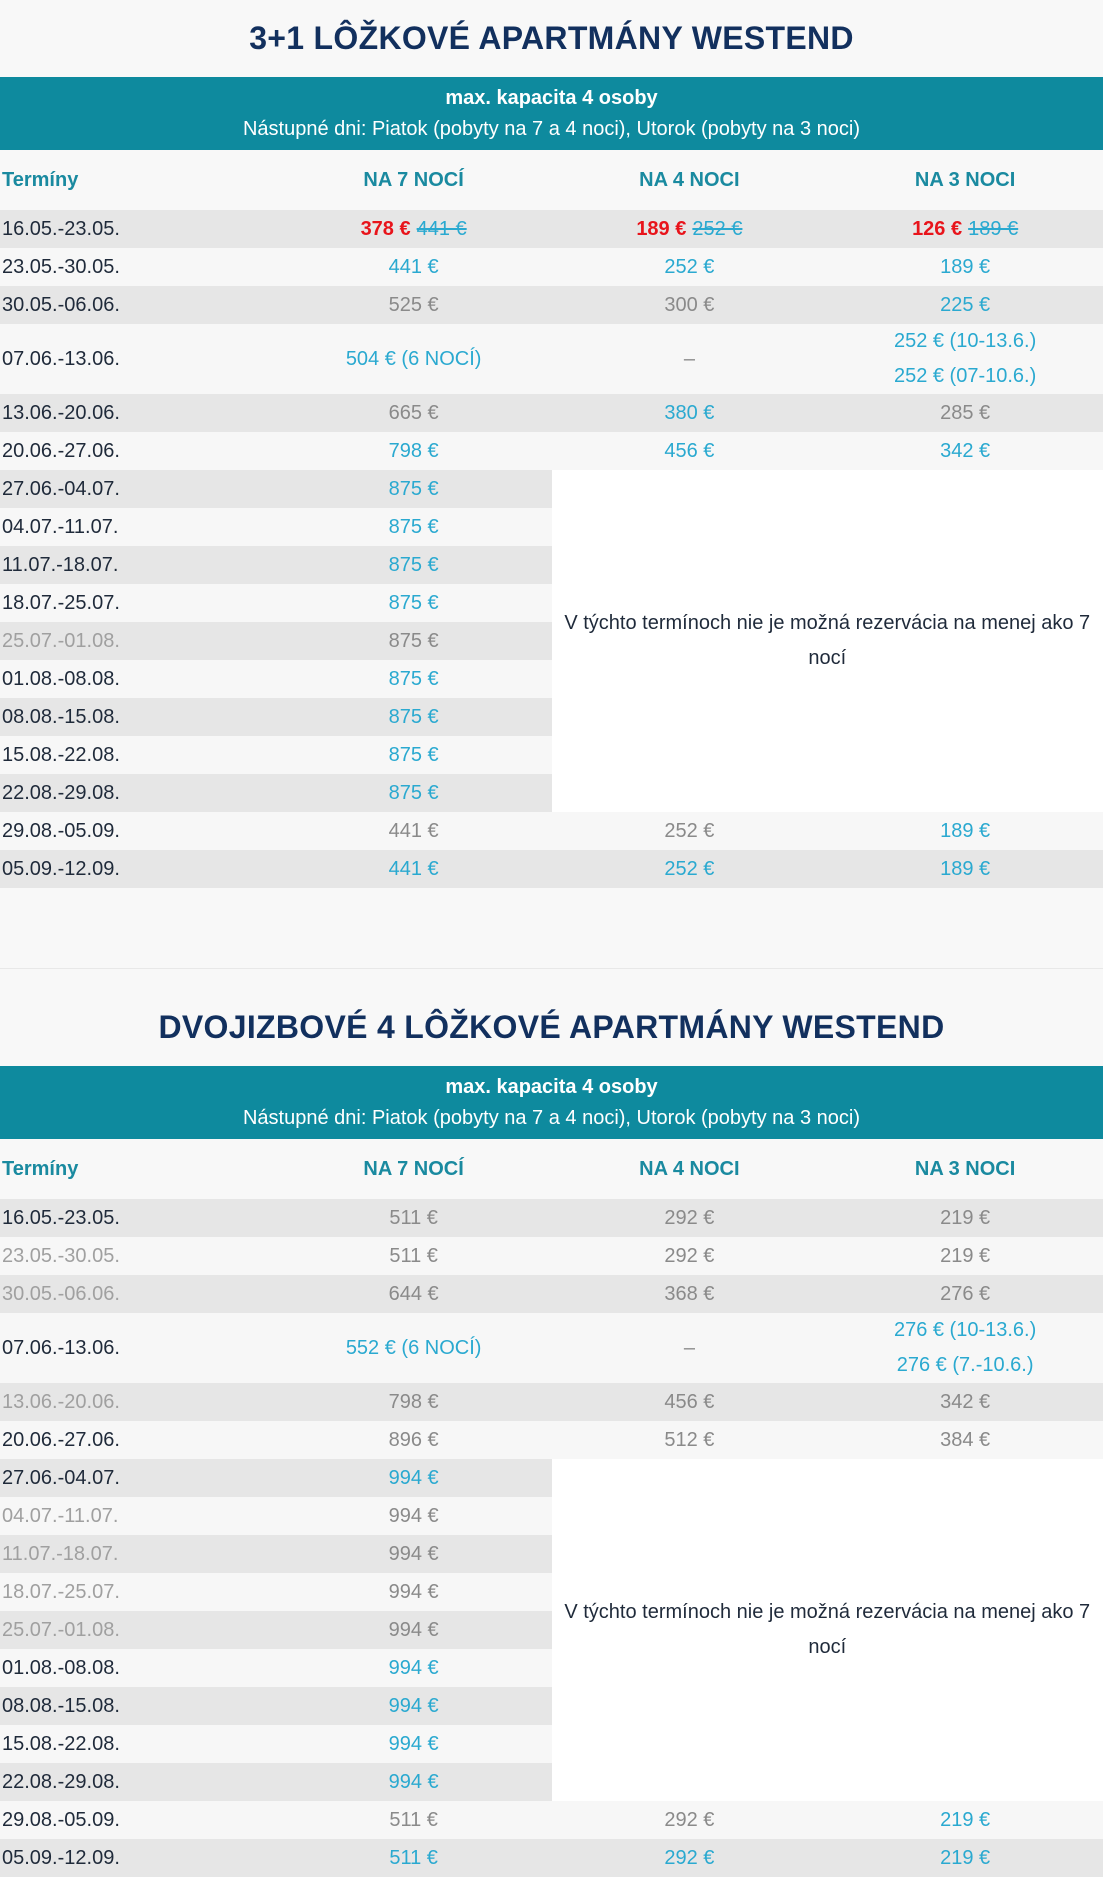 This screenshot has width=1109, height=1879. Describe the element at coordinates (965, 1348) in the screenshot. I see `price-cell: 276 € (10-13.6.) 276 € (7.-10.6.)` at that location.